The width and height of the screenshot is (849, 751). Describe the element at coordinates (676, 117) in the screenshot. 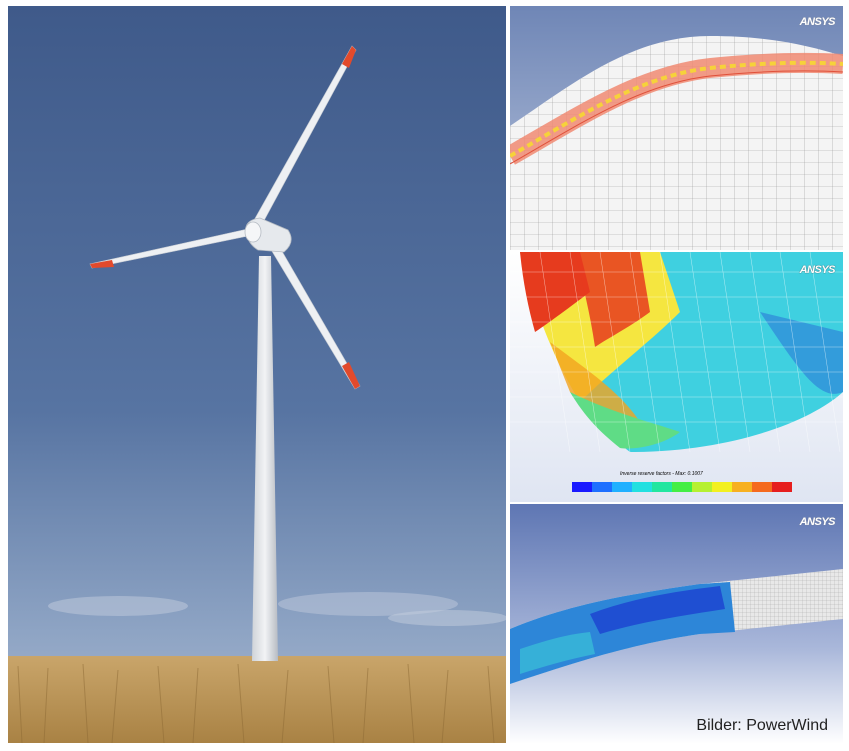

I see `spar-cap-edge` at that location.